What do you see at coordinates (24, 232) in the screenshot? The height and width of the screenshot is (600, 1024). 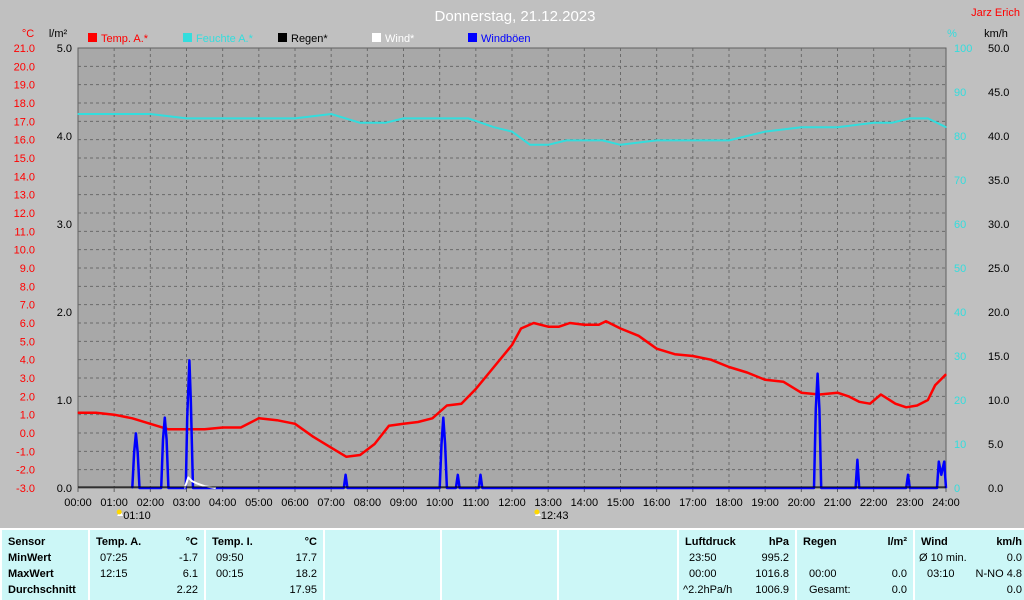 I see `temp-tick-label: 11.0` at bounding box center [24, 232].